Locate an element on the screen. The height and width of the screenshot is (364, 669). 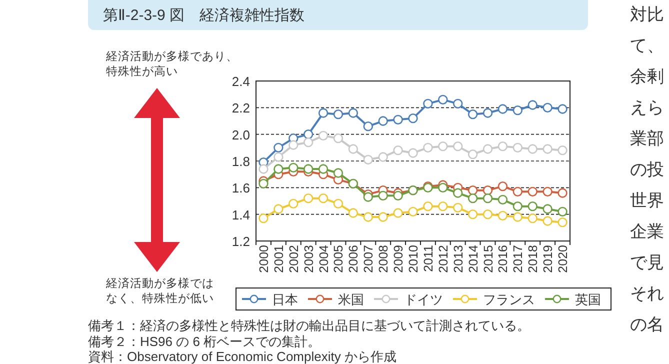
y-tick-label: 1.2 is located at coordinates (241, 241).